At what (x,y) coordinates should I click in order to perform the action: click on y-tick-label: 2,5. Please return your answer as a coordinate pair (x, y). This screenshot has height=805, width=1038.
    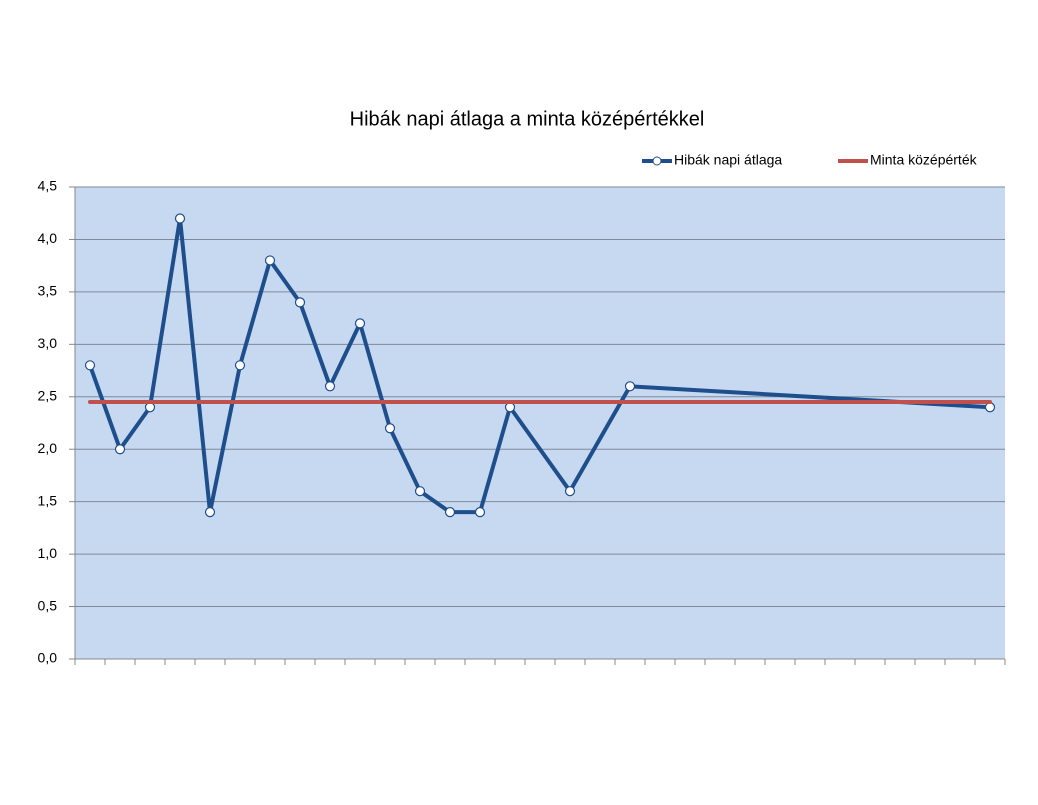
    Looking at the image, I should click on (48, 395).